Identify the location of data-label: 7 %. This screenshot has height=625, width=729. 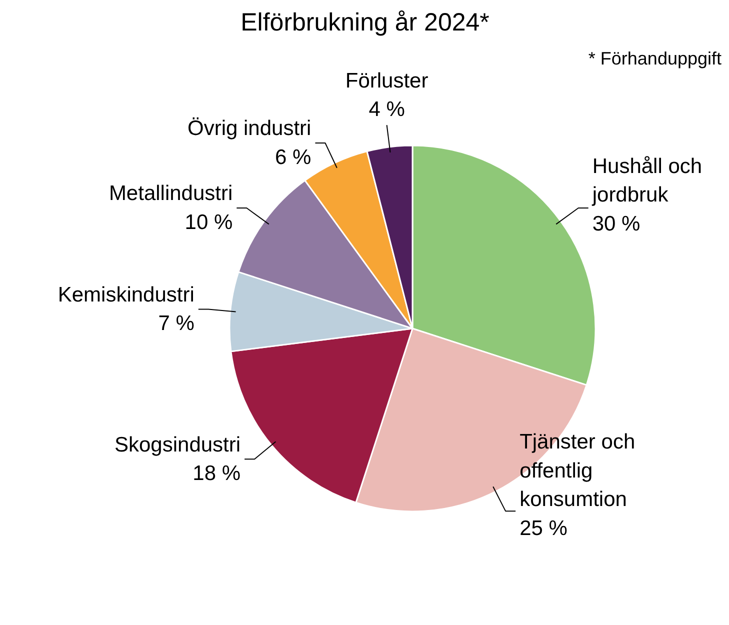
(176, 324).